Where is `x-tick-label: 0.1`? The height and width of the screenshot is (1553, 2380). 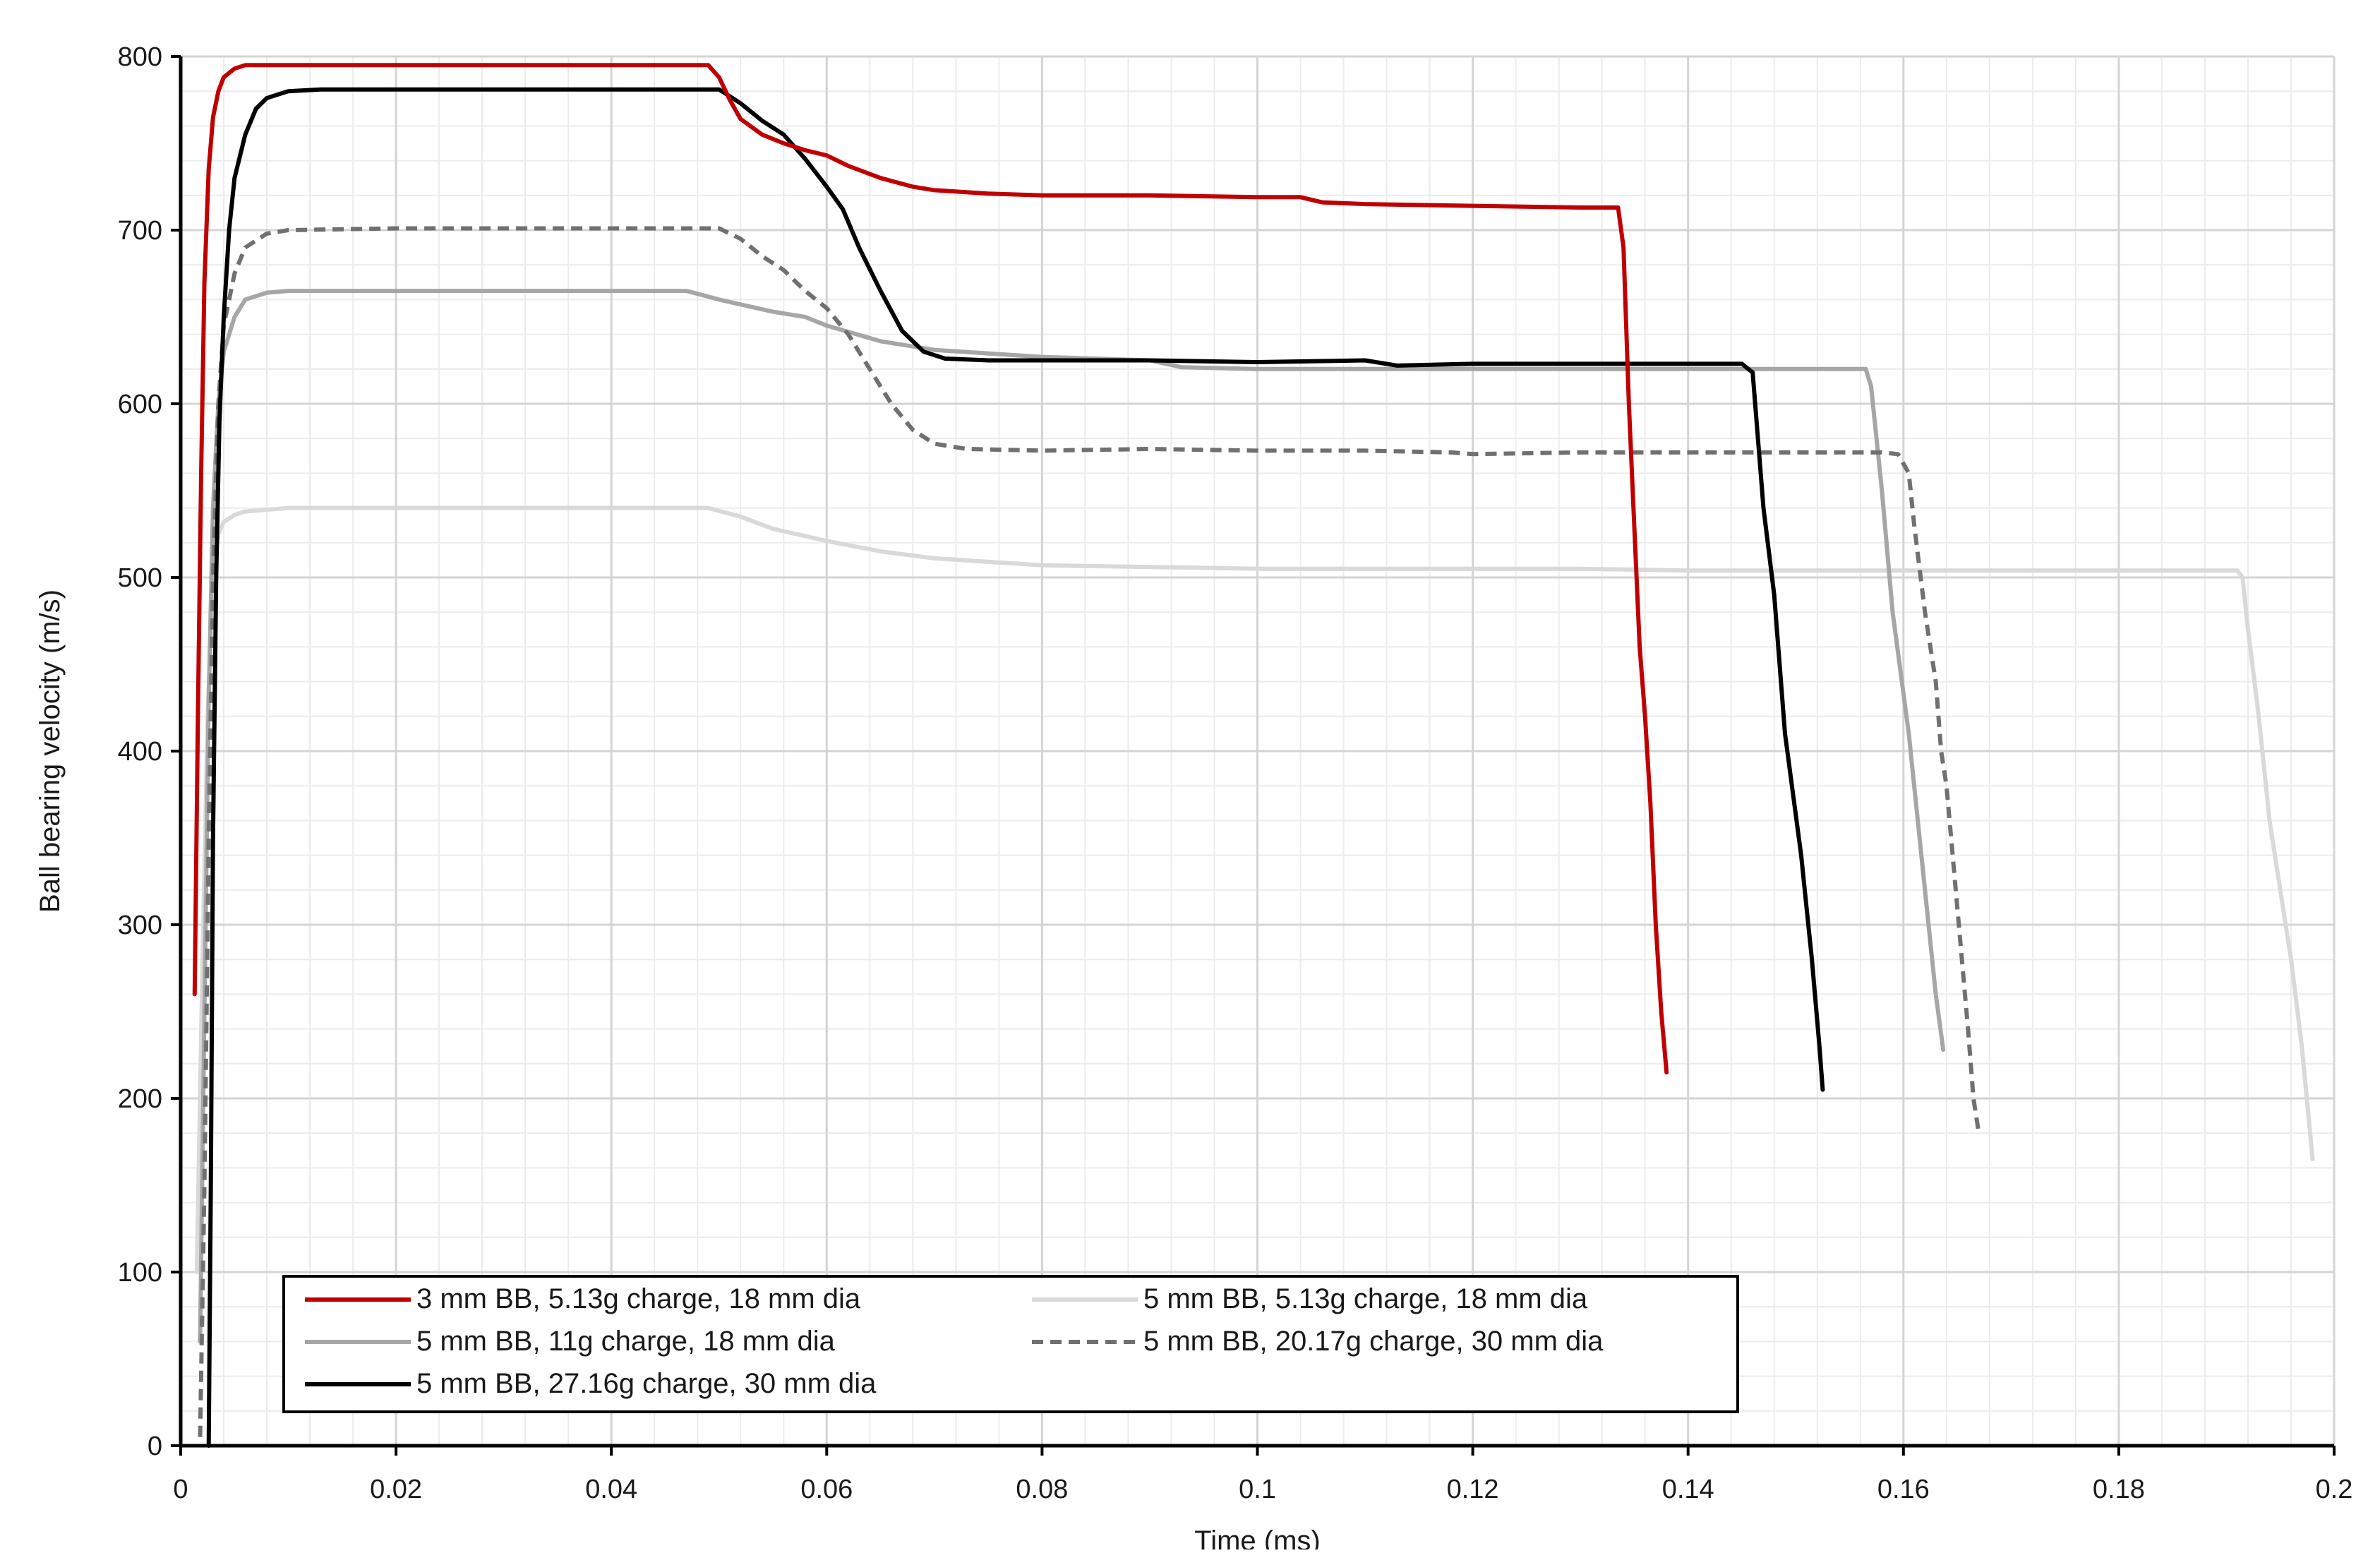
x-tick-label: 0.1 is located at coordinates (1257, 1490).